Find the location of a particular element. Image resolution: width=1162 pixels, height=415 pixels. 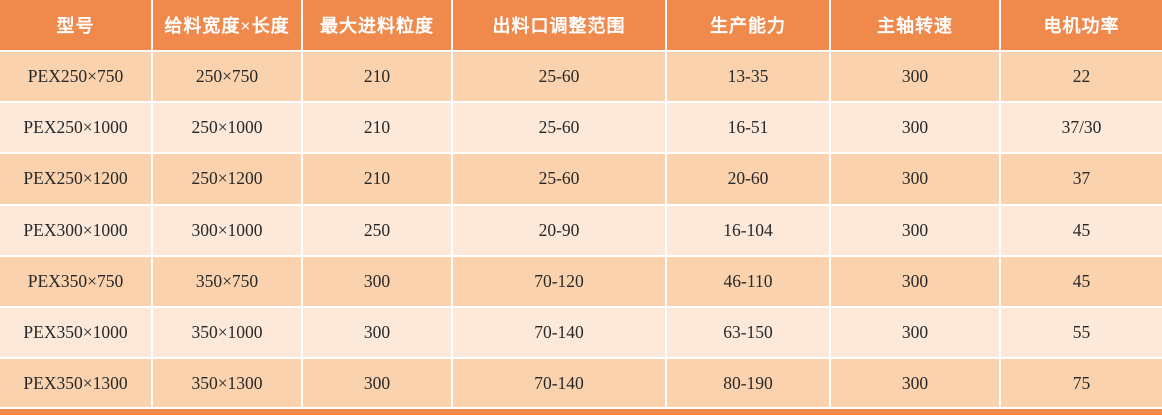

table-cell-motor-power: 55 is located at coordinates (1080, 332).